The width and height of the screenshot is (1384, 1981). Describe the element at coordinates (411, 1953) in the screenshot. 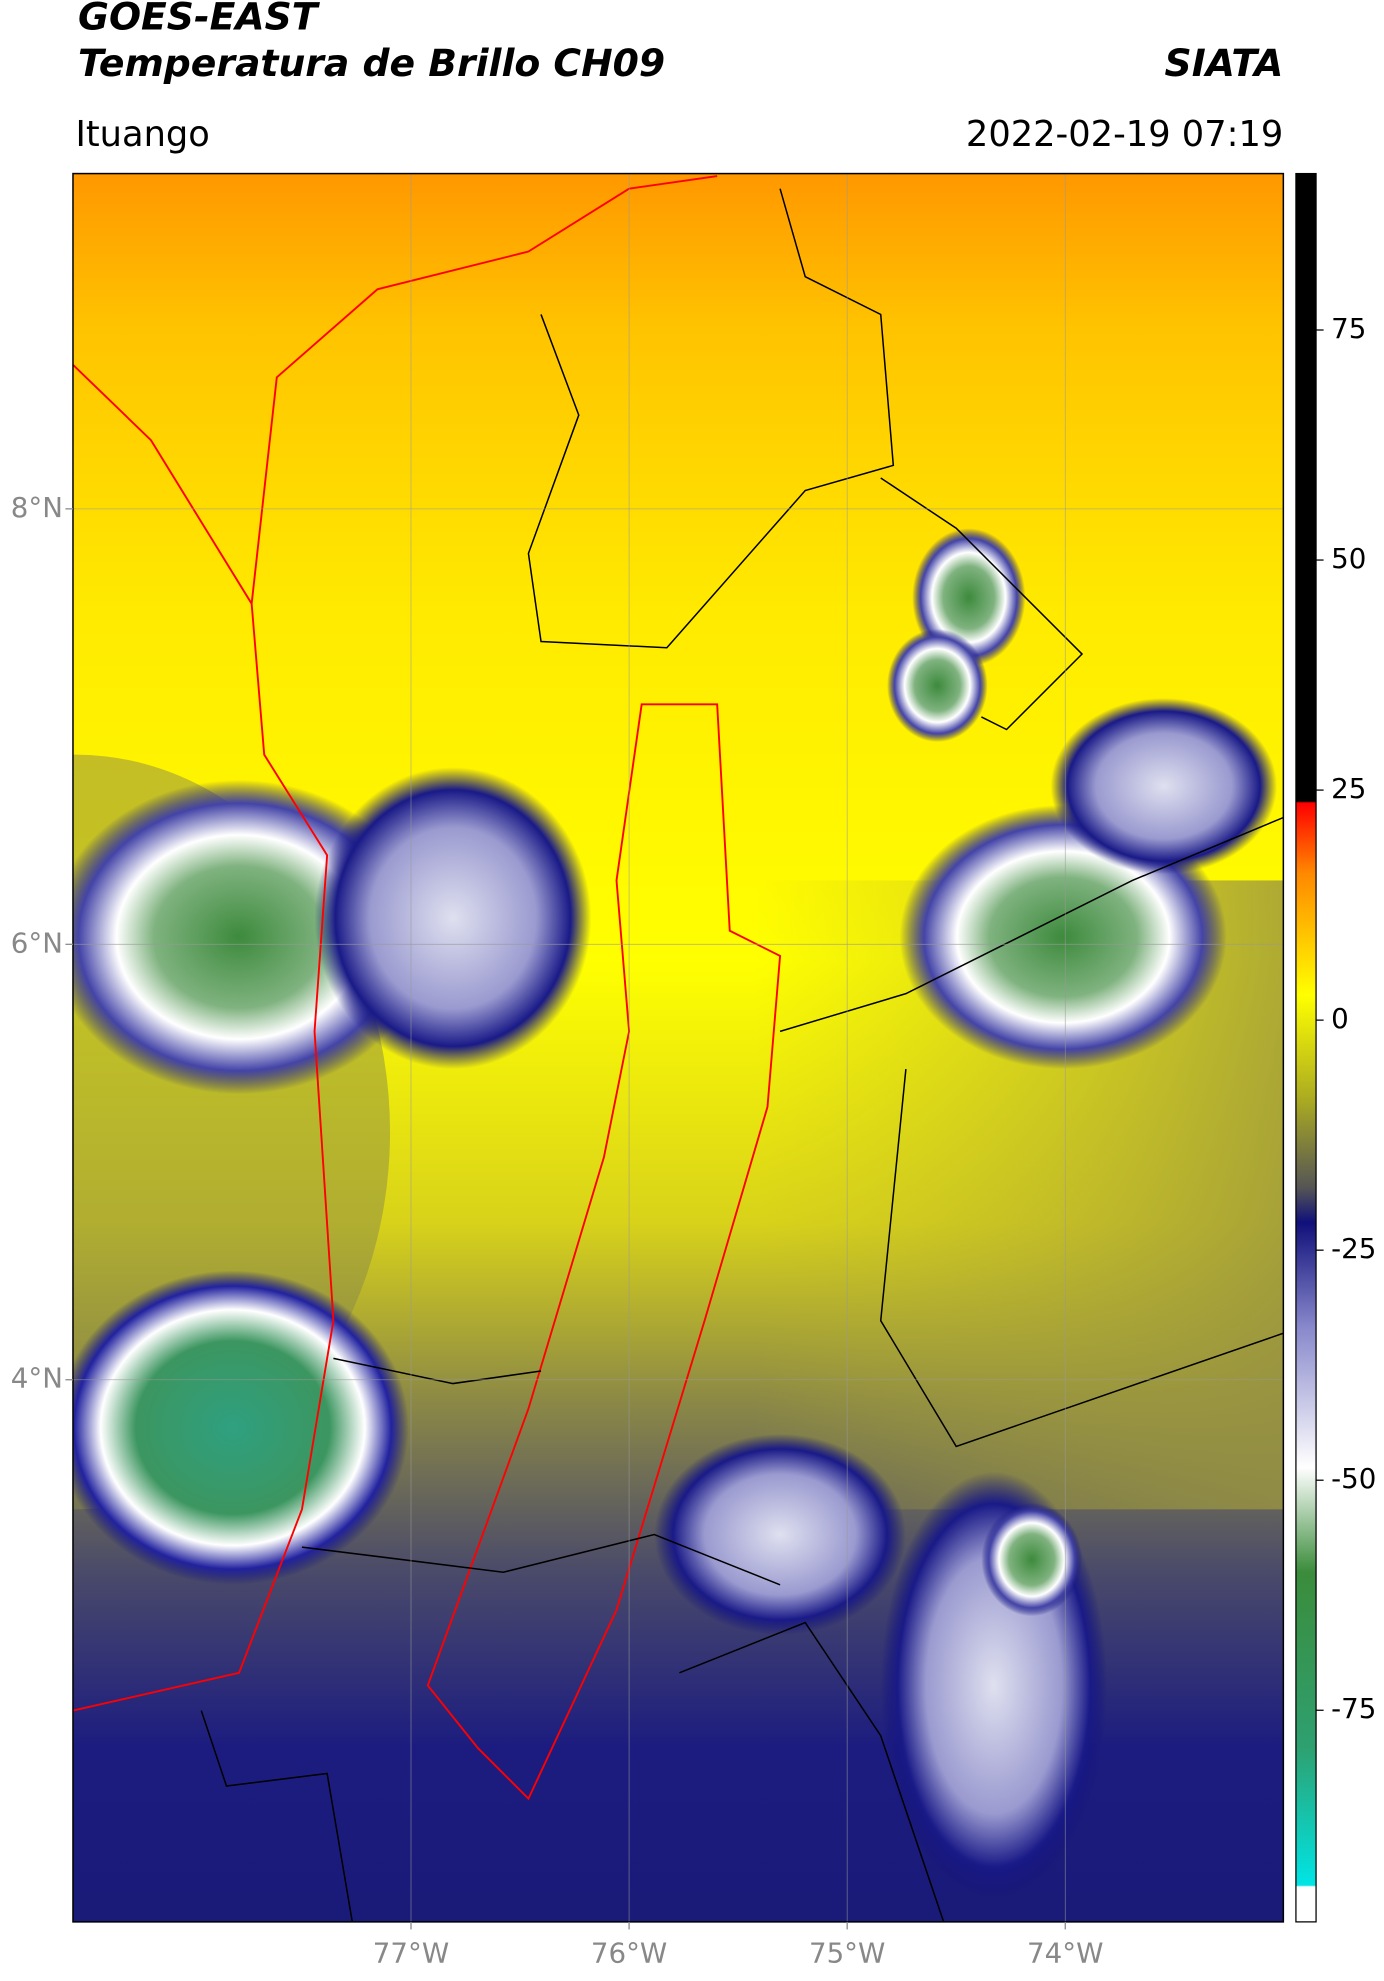

I see `x-tick-label: 77°W` at that location.